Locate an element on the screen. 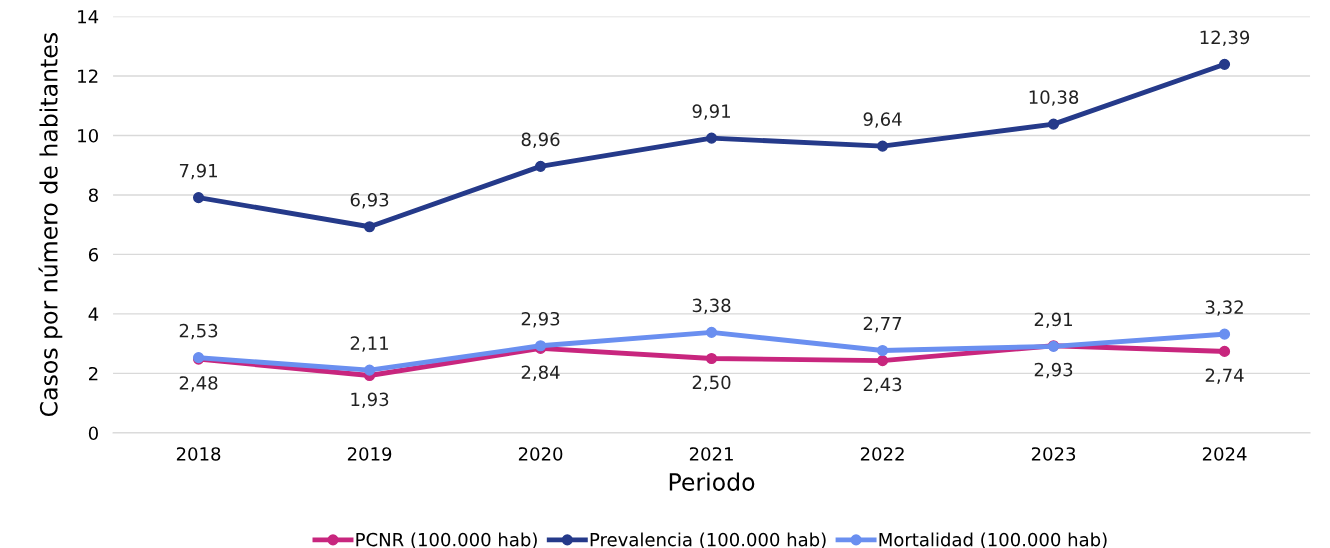  y-tick-label: 12 is located at coordinates (88, 76).